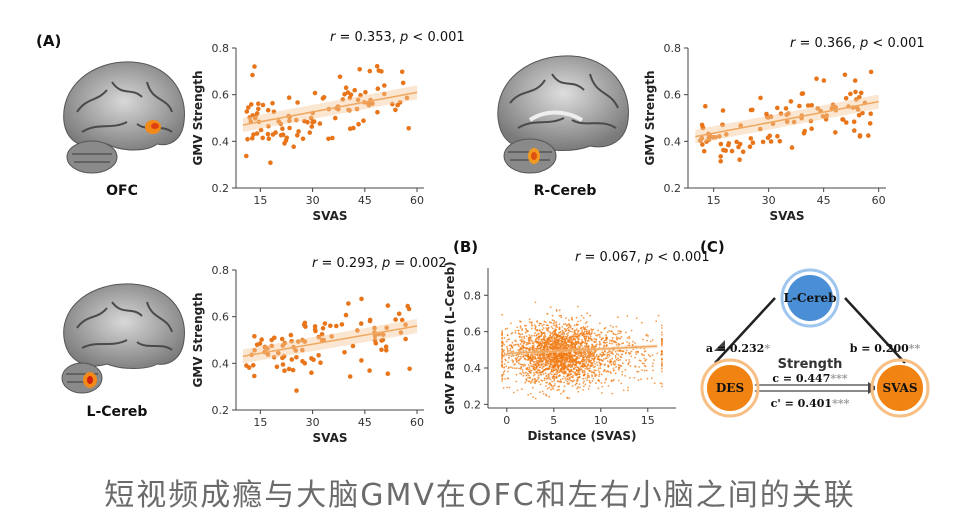  What do you see at coordinates (124, 117) in the screenshot?
I see `brain-ofc-image` at bounding box center [124, 117].